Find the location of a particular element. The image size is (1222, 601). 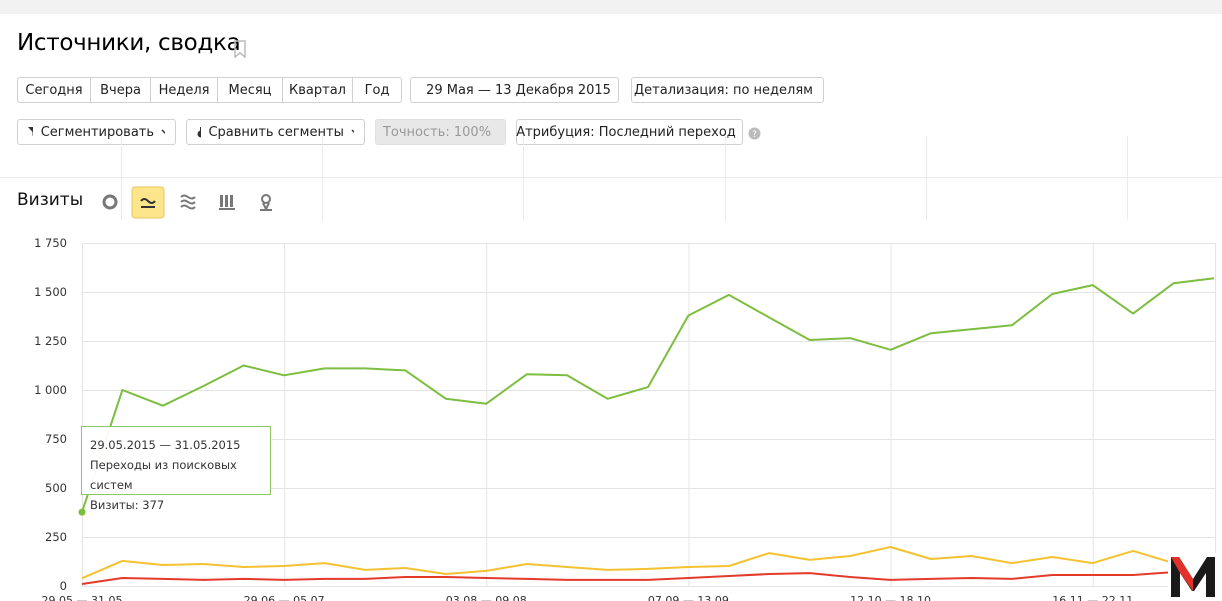

period-group: Сегодня Вчера Неделя Месяц Квартал Год is located at coordinates (209, 90).